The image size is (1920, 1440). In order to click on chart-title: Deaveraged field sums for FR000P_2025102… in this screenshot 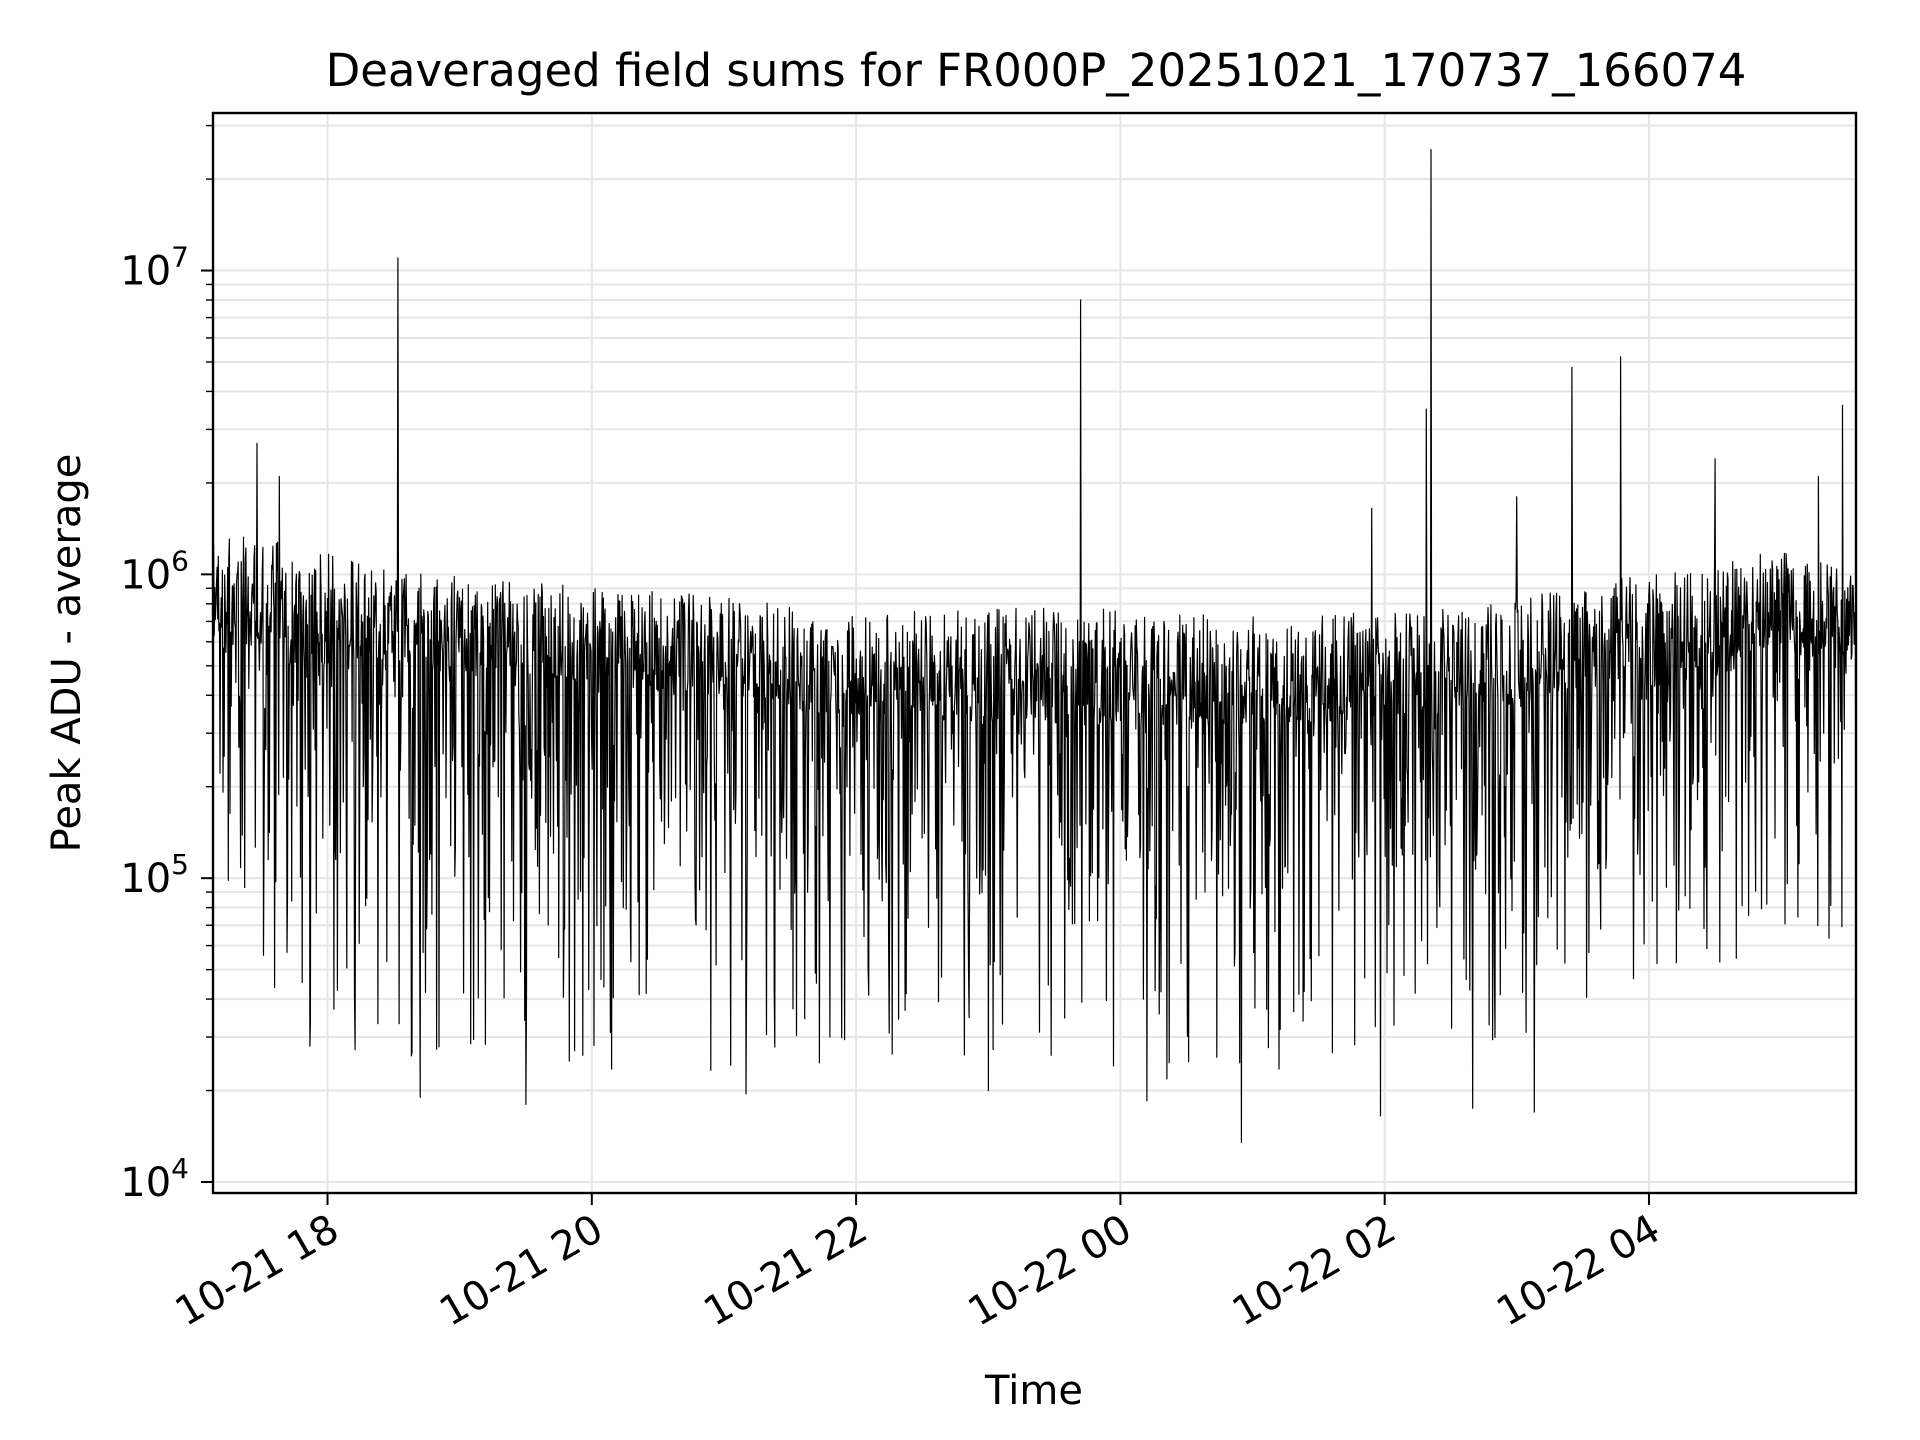, I will do `click(1036, 70)`.